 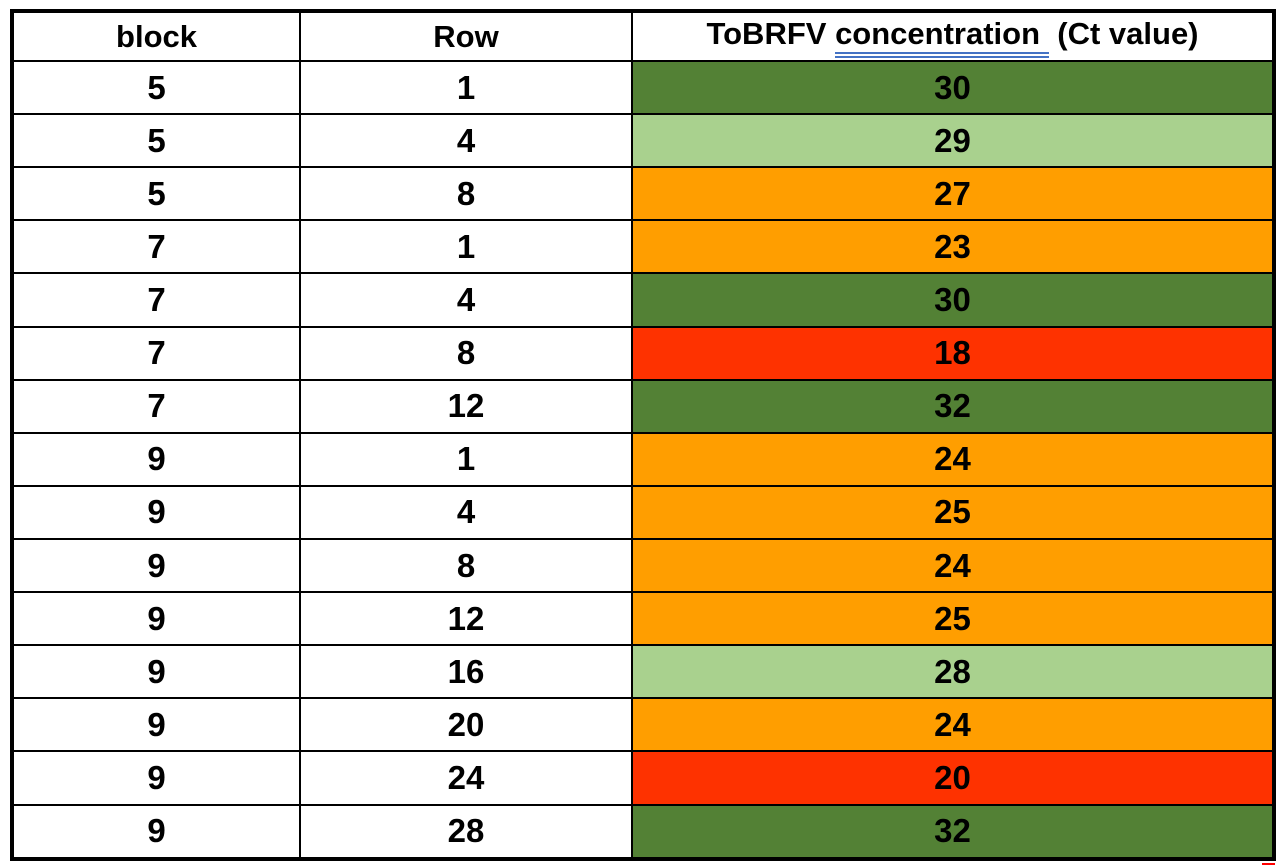 I want to click on table-row: 9 8 24, so click(x=643, y=565).